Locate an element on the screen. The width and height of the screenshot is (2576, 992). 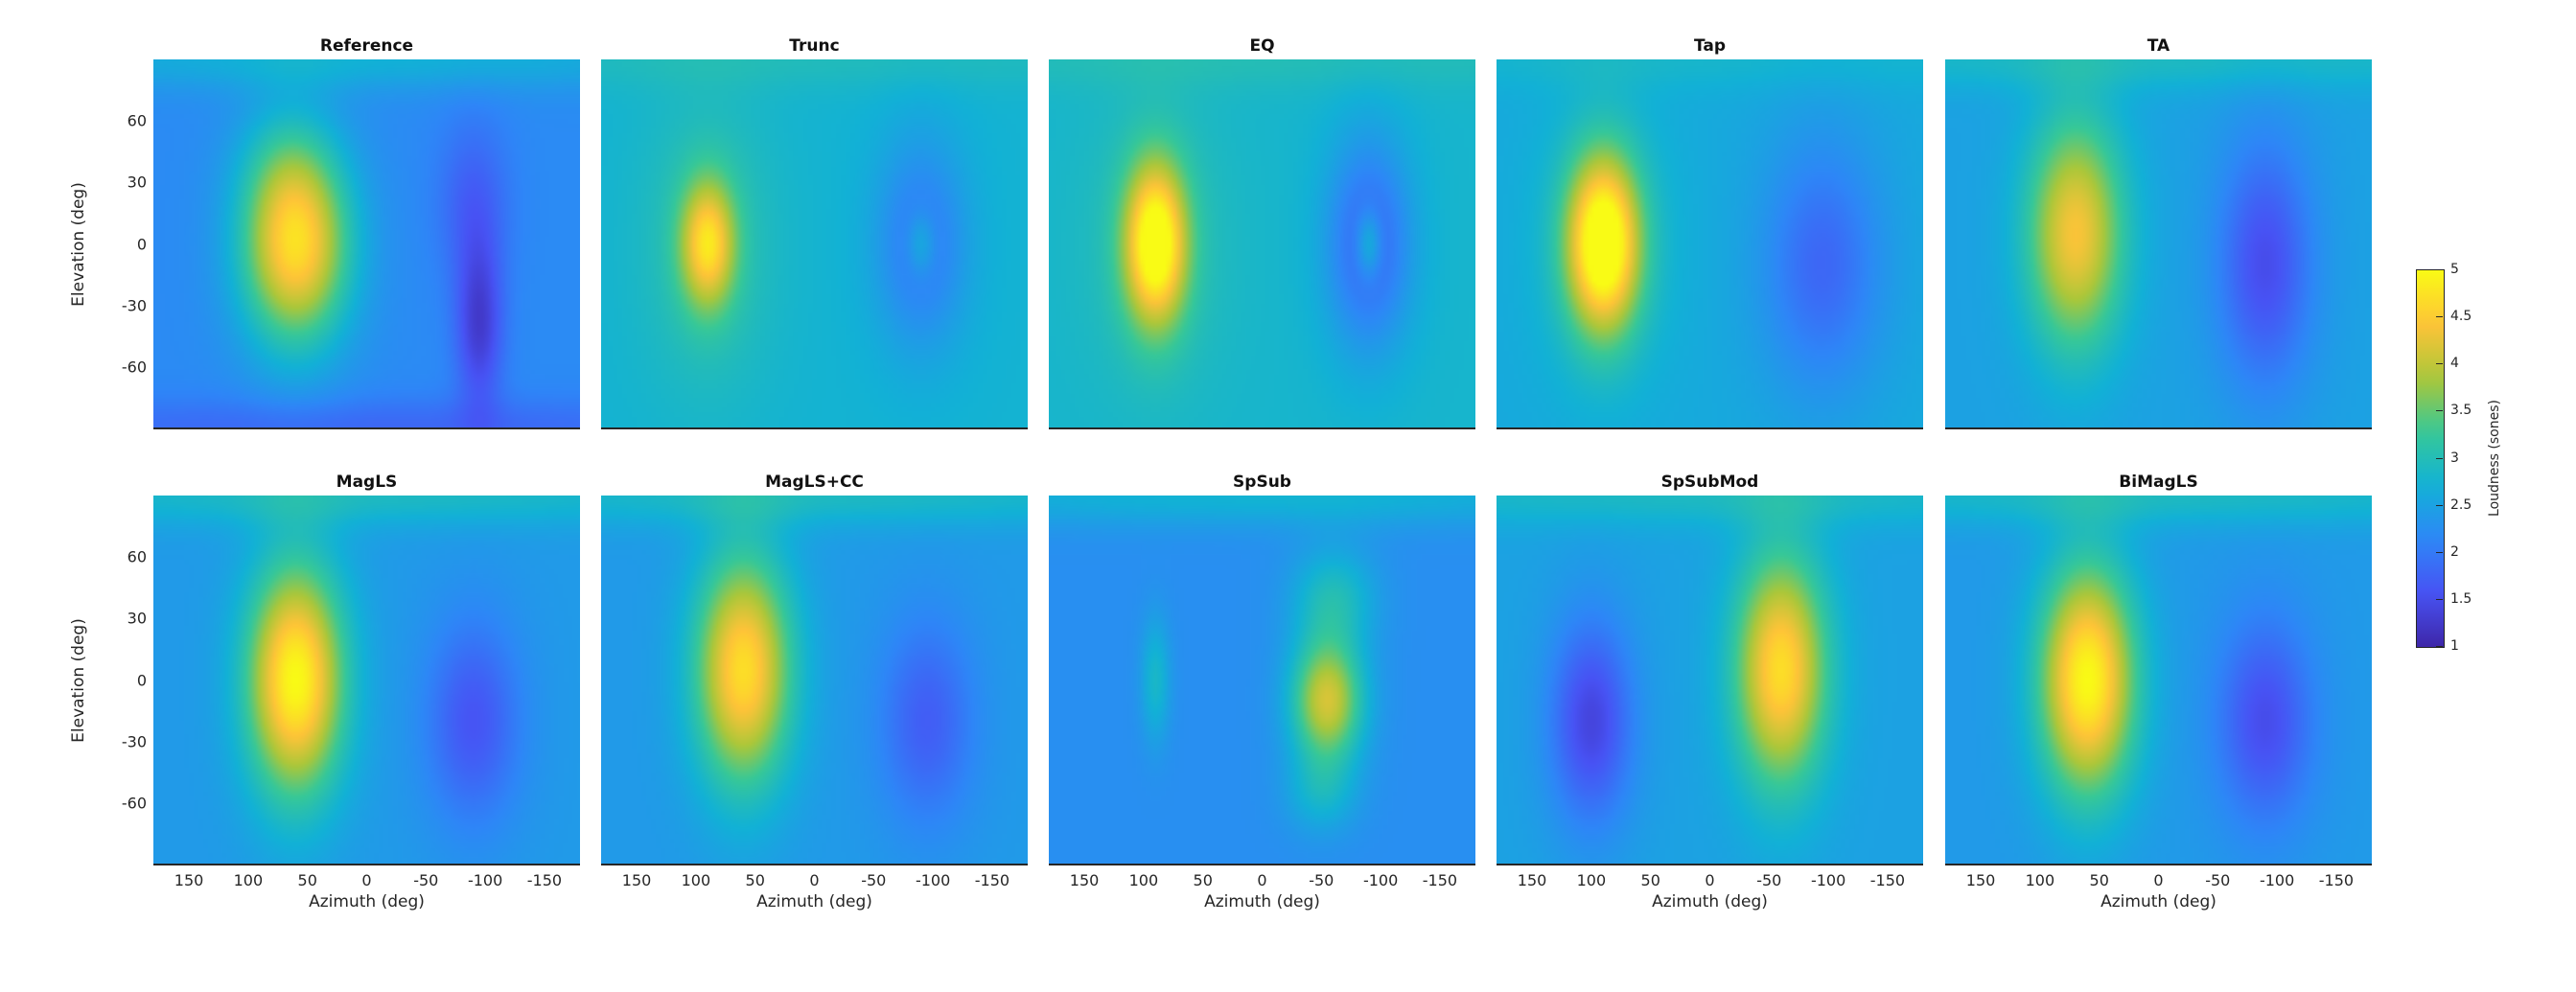
heatmap-panel: TA is located at coordinates (2158, 233).